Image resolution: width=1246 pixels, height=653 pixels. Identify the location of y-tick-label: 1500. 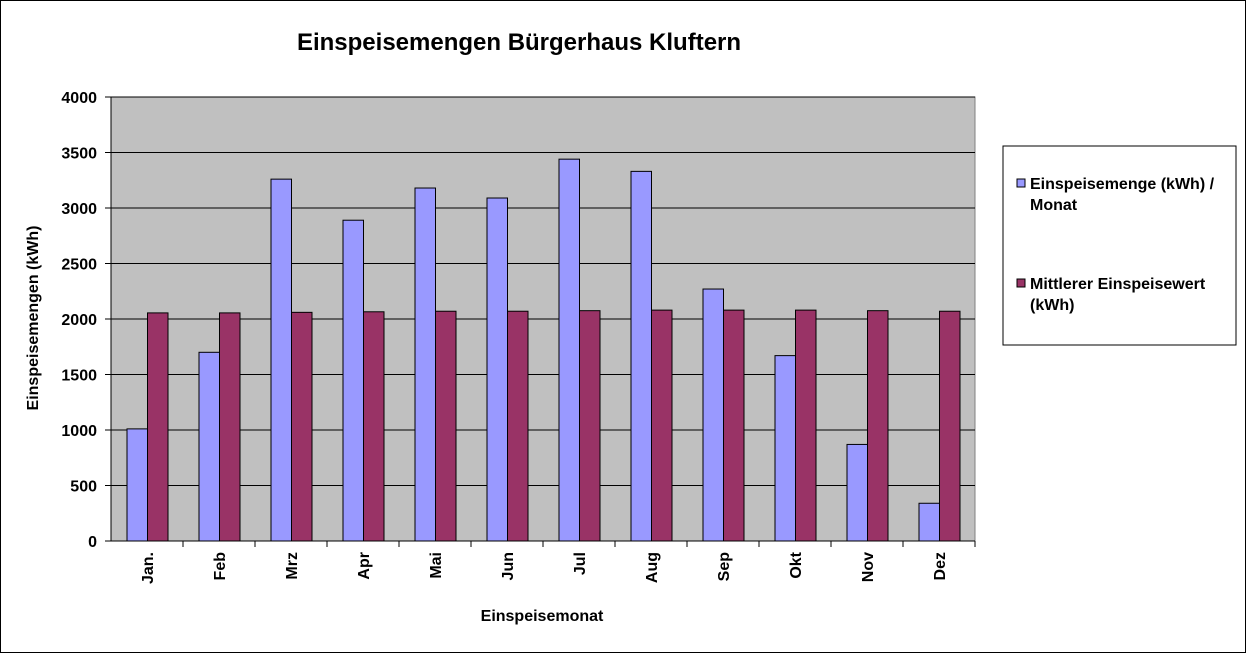
(79, 376).